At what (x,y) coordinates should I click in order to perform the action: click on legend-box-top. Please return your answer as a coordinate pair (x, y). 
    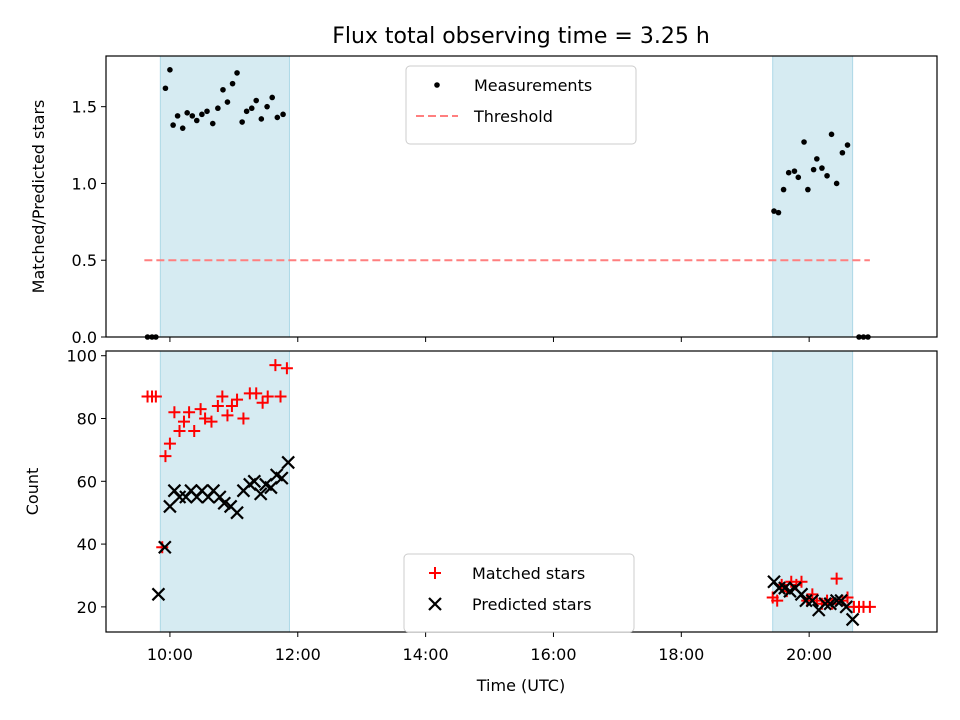
    Looking at the image, I should click on (521, 105).